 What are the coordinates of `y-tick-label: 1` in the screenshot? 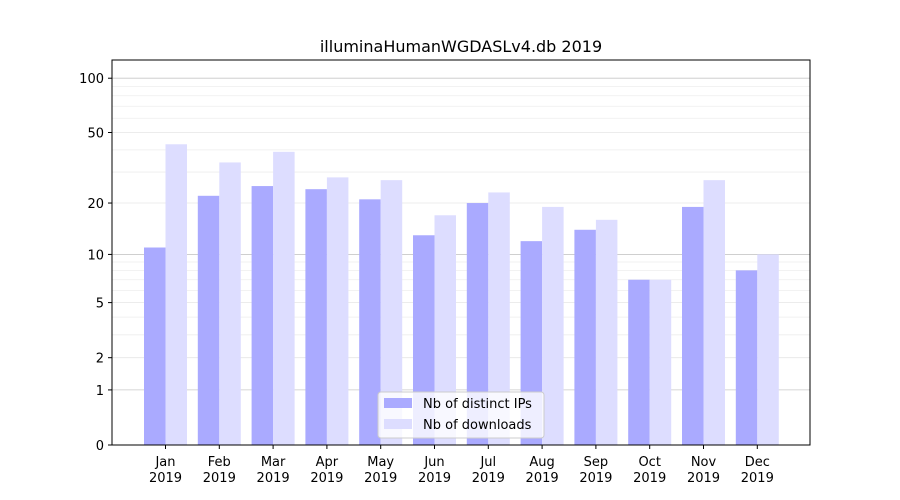 It's located at (100, 391).